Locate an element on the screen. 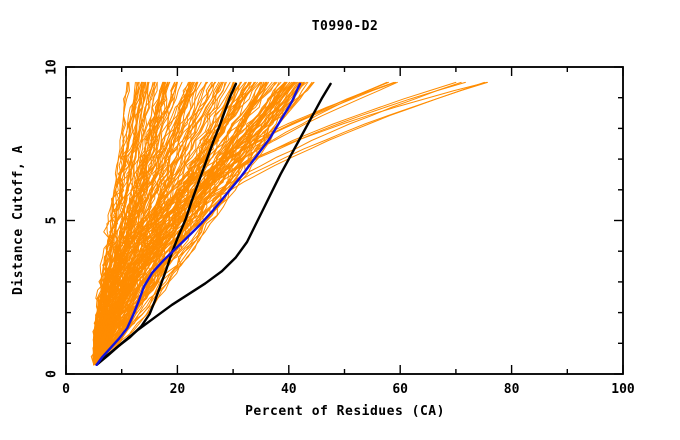  y-tick-label: 10 is located at coordinates (52, 67).